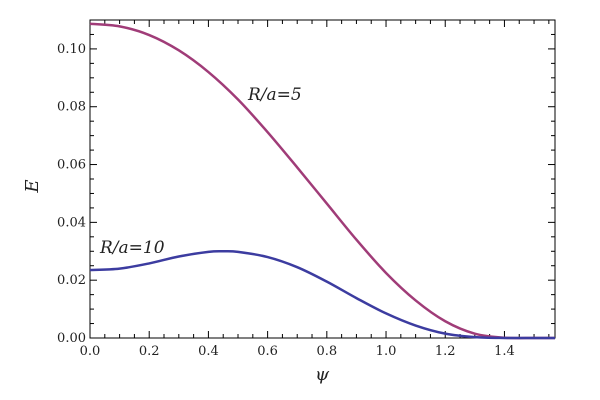 The height and width of the screenshot is (400, 600). I want to click on x-axis-title: ψ, so click(322, 374).